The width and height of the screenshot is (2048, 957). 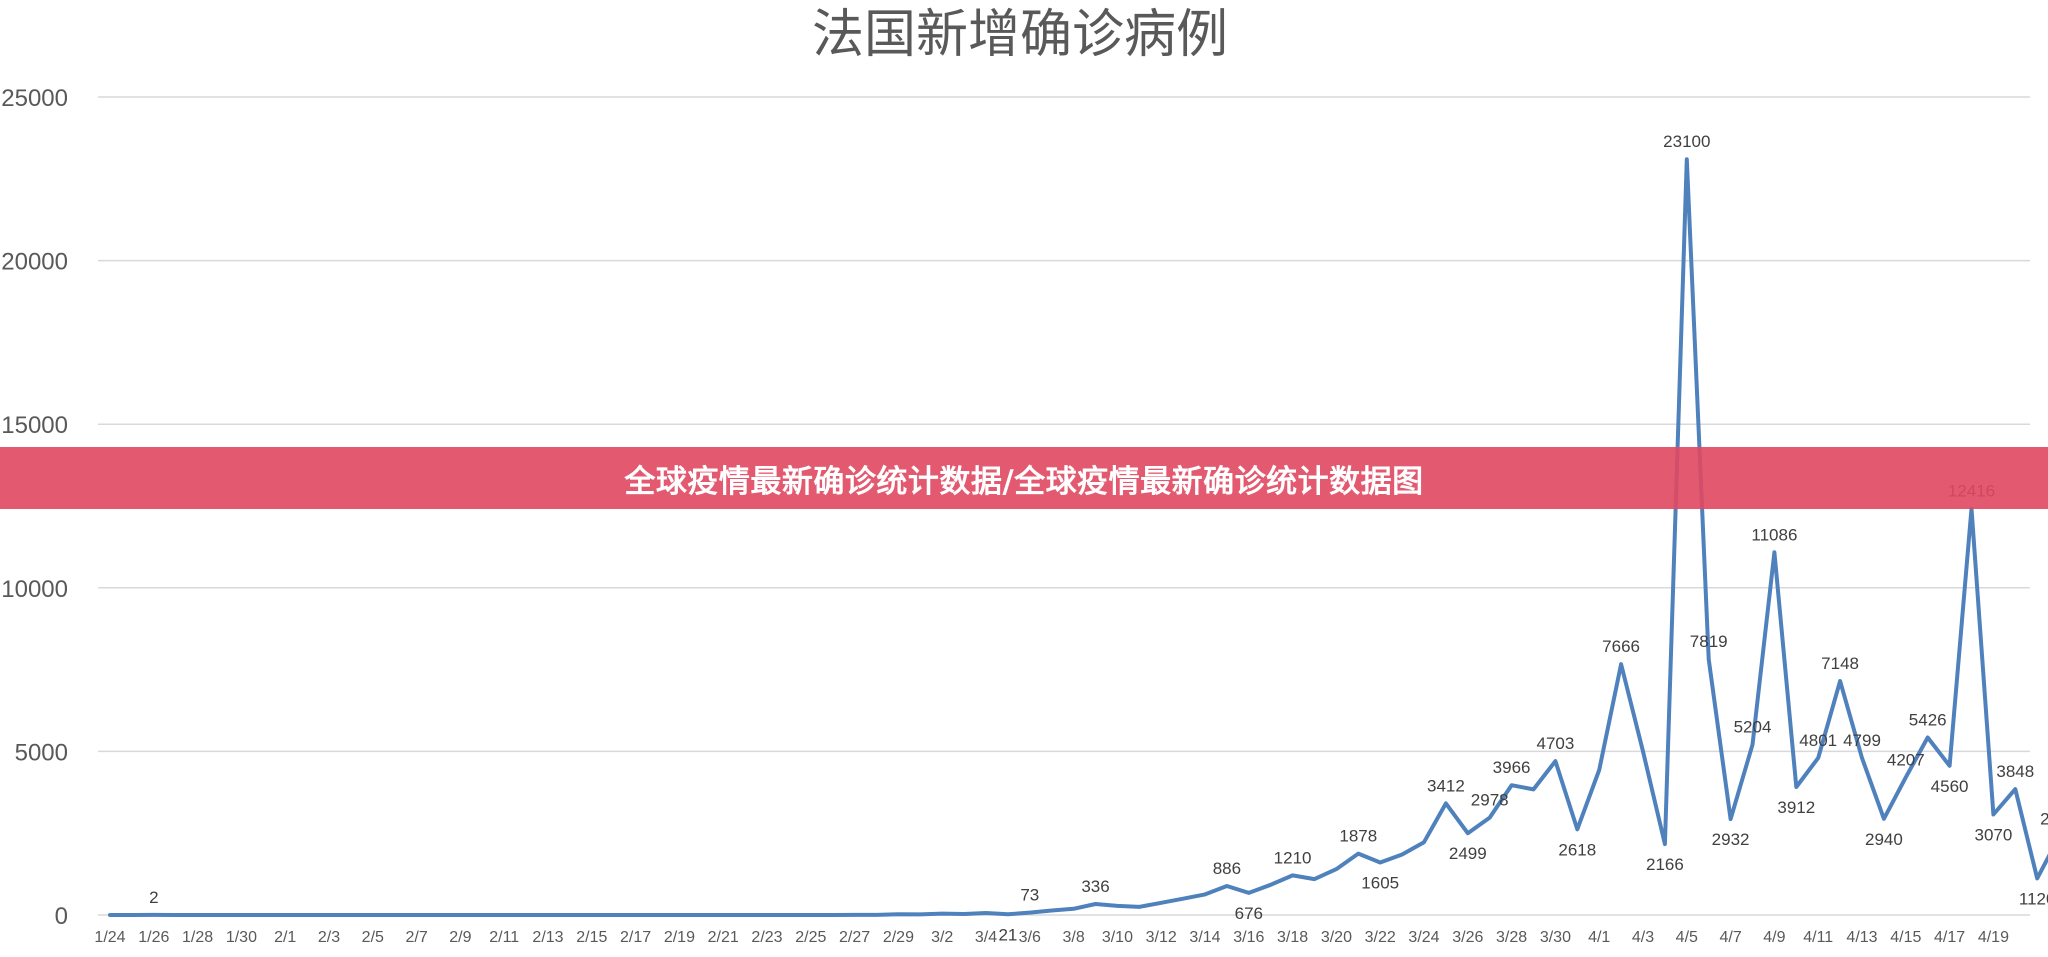 I want to click on x-tick-label: 2/17, so click(x=635, y=937).